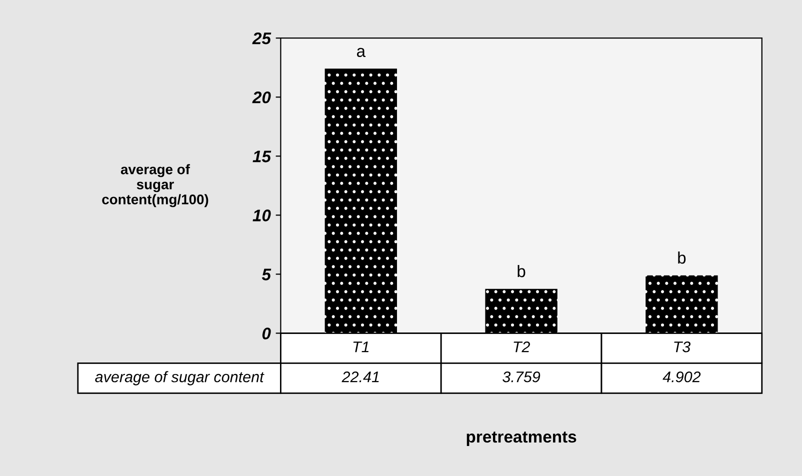 The image size is (802, 476). Describe the element at coordinates (681, 376) in the screenshot. I see `data-label: 4.902` at that location.